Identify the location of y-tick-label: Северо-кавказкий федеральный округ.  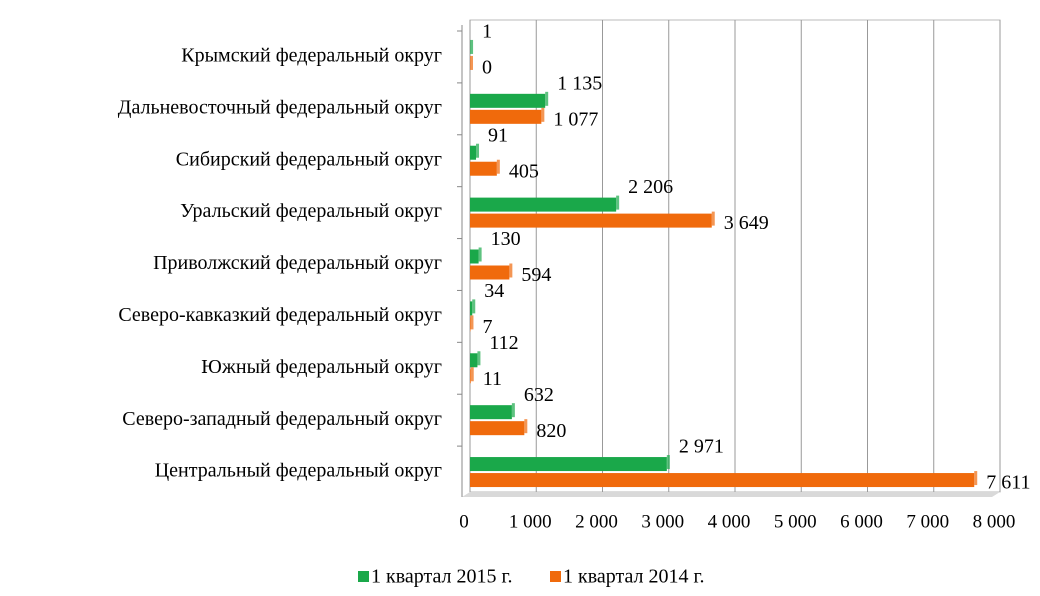
(280, 315).